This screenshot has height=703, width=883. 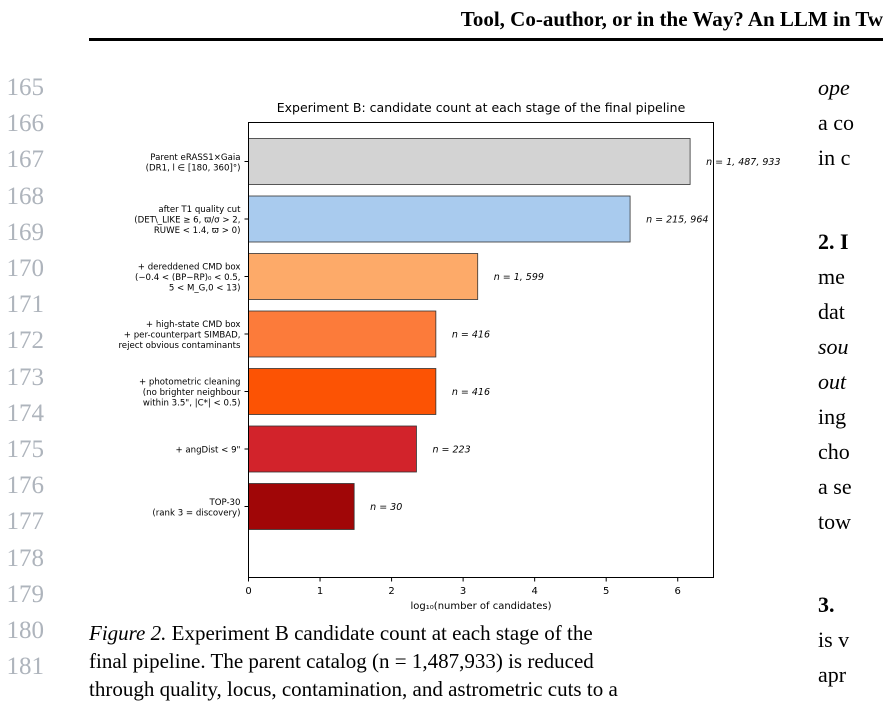 I want to click on right-column-line: in c, so click(x=834, y=157).